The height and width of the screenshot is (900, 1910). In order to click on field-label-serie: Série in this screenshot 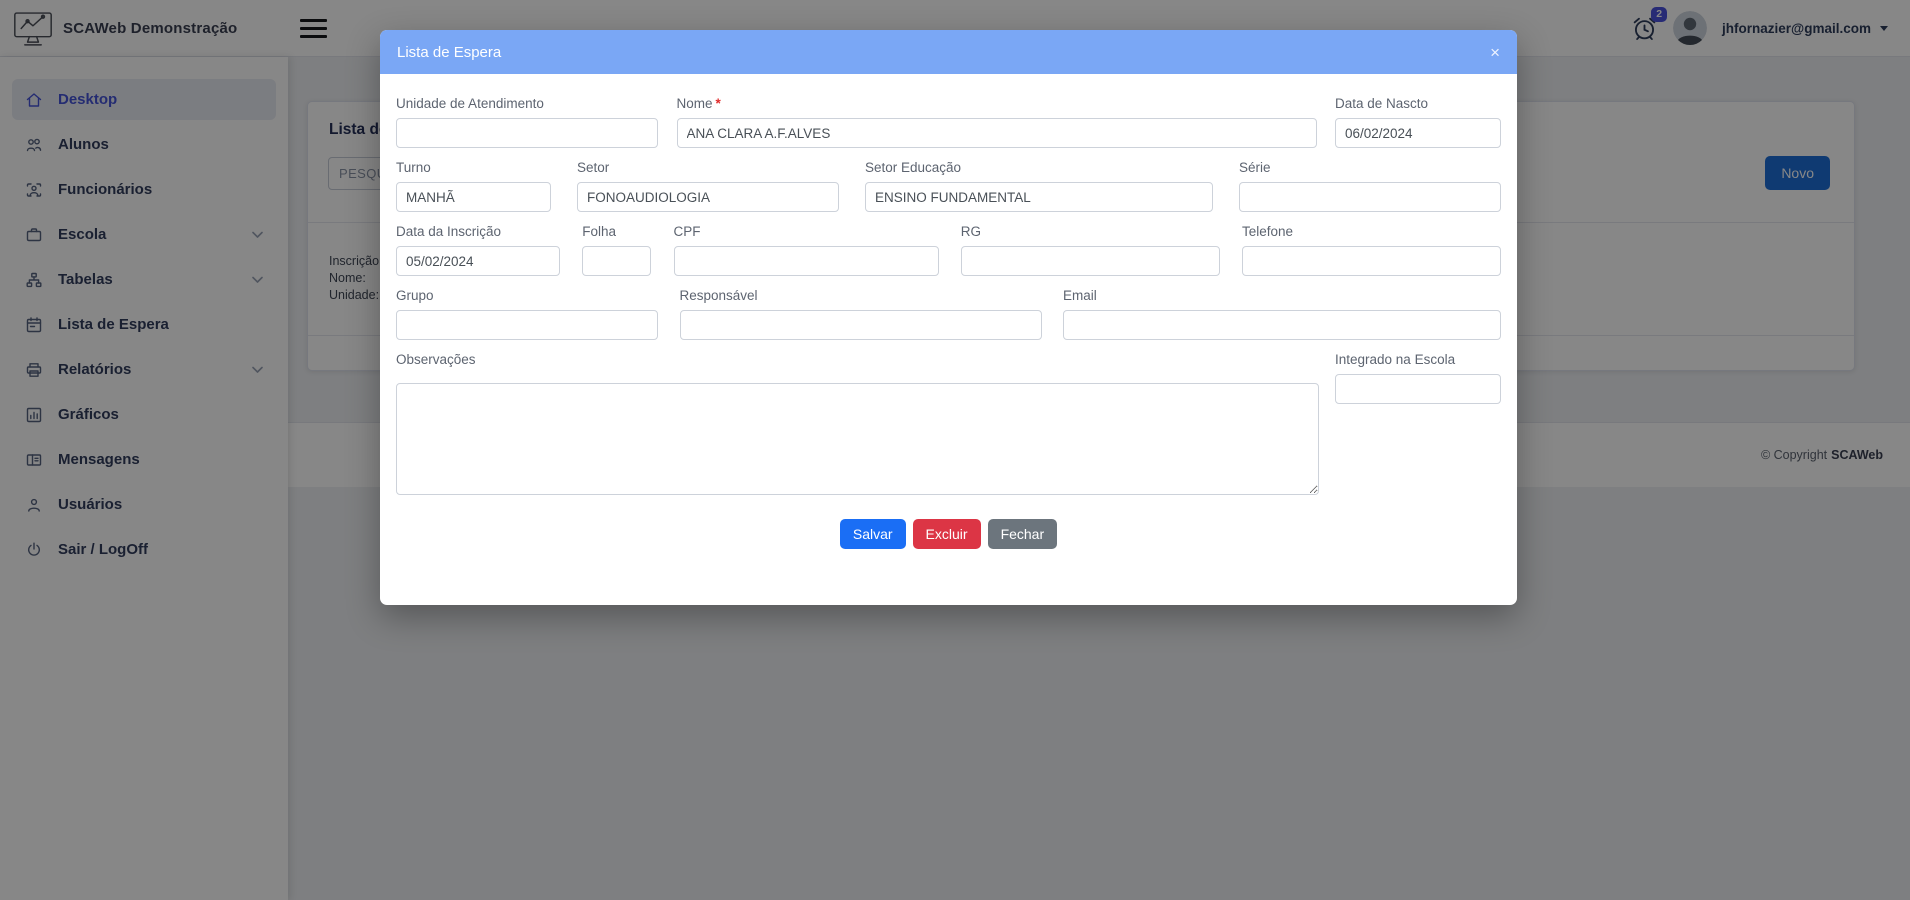, I will do `click(1255, 167)`.